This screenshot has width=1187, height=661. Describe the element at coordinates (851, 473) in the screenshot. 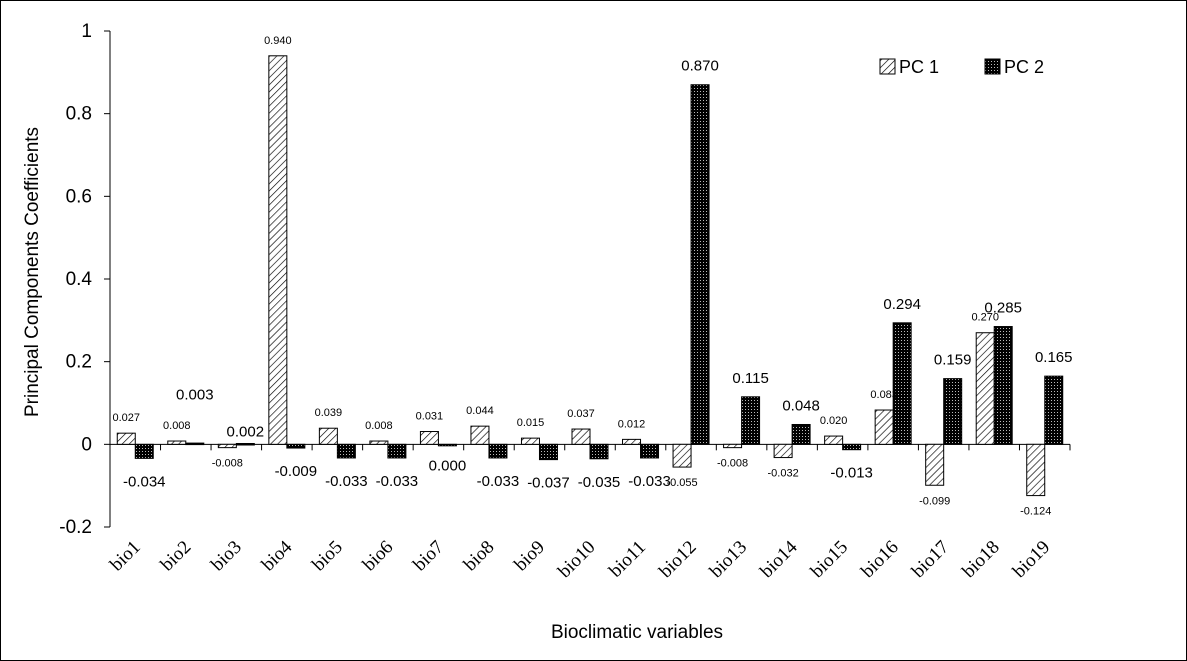

I see `data-label: -0.013` at that location.